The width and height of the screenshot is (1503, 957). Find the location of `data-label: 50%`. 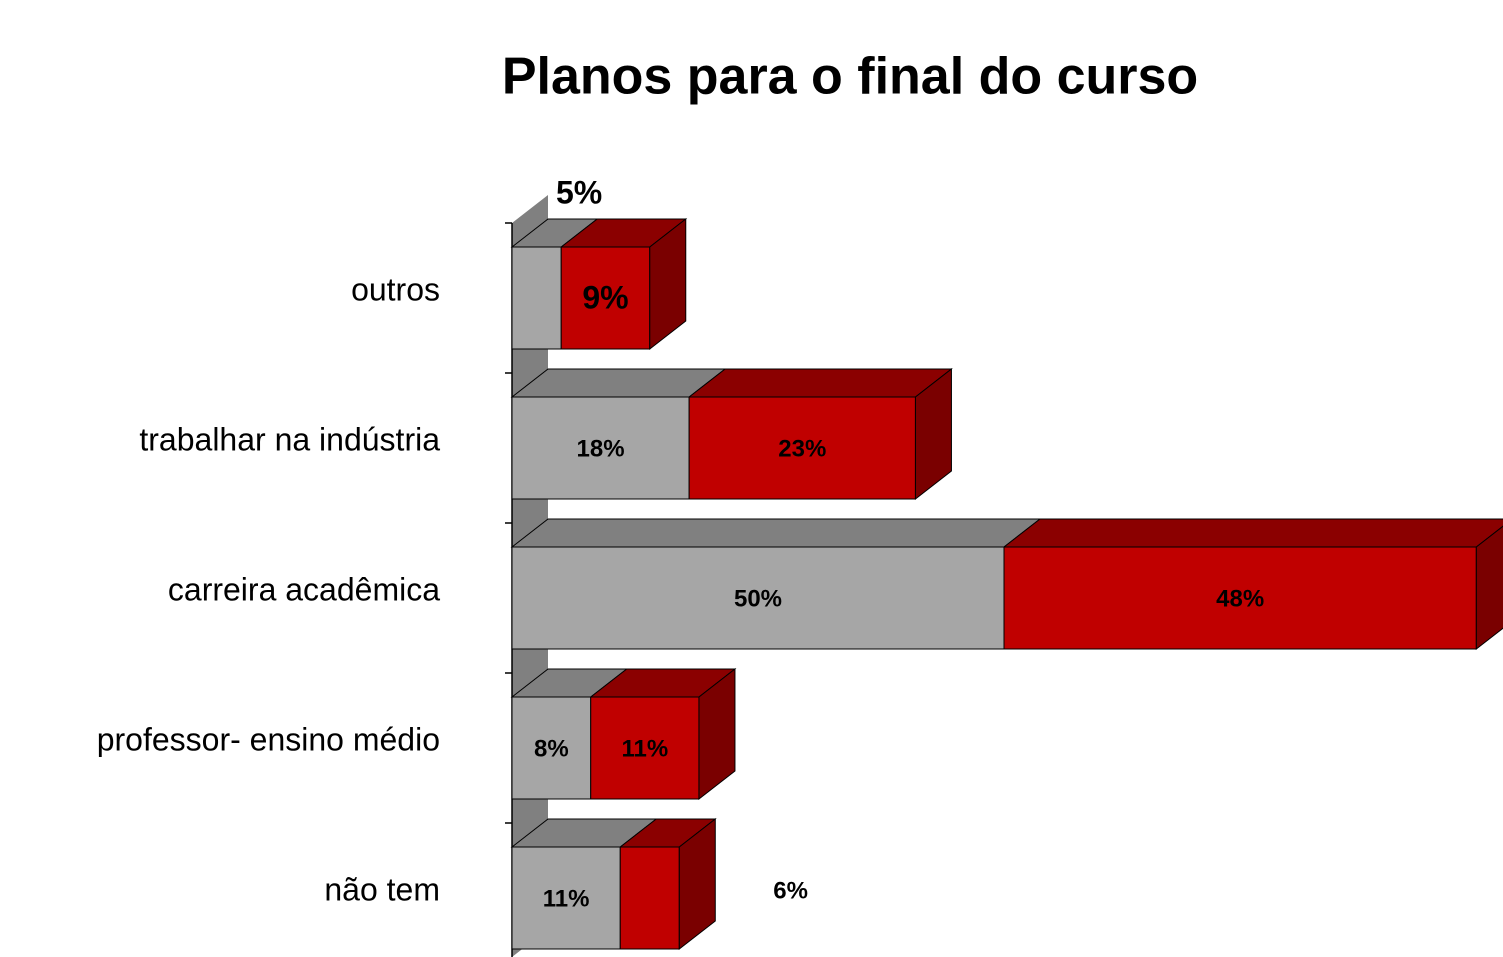

data-label: 50% is located at coordinates (758, 598).